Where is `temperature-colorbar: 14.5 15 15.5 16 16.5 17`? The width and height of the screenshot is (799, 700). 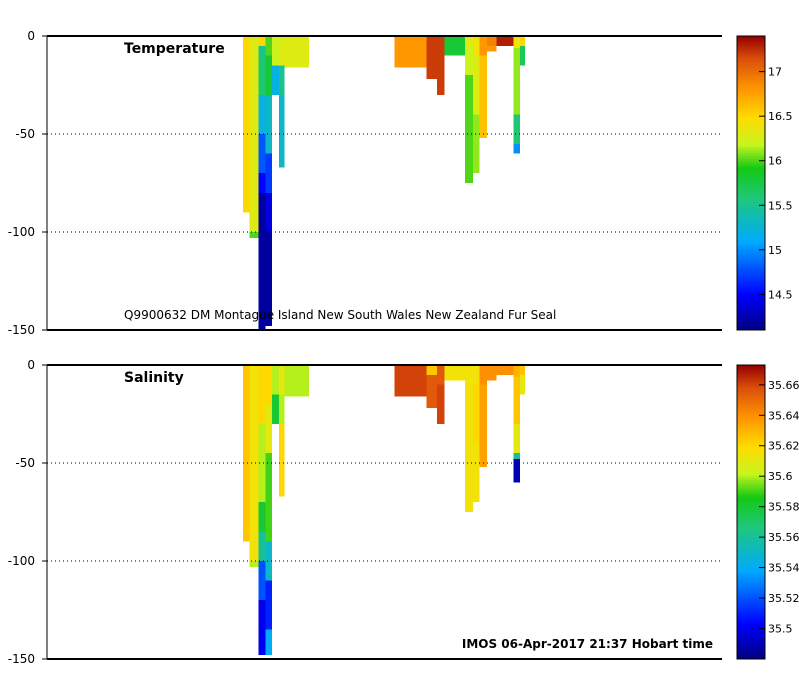 temperature-colorbar: 14.5 15 15.5 16 16.5 17 is located at coordinates (764, 183).